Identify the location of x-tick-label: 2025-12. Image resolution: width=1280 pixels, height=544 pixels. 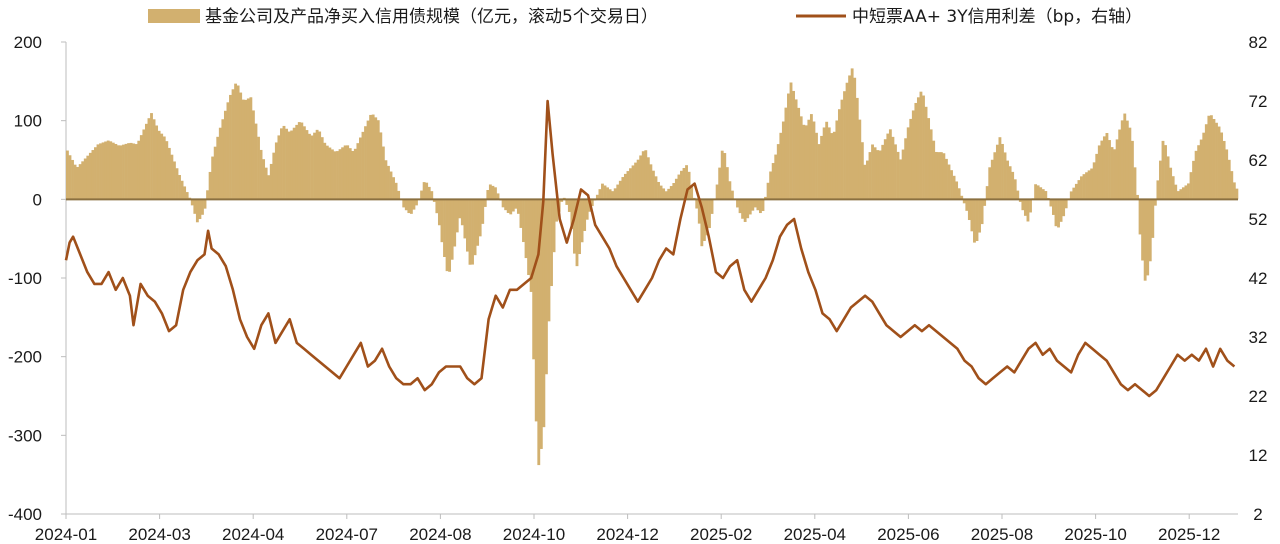
(1189, 534).